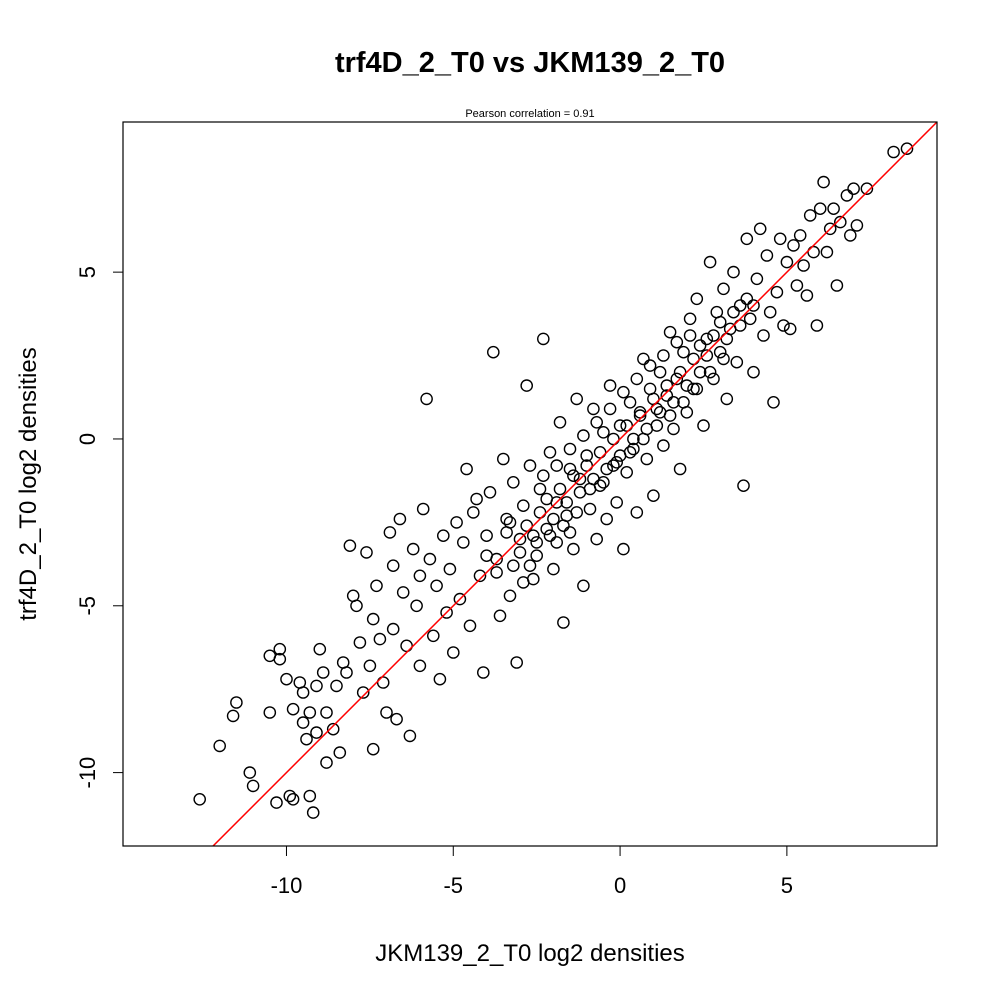  I want to click on y-tick-label: 0, so click(87, 439).